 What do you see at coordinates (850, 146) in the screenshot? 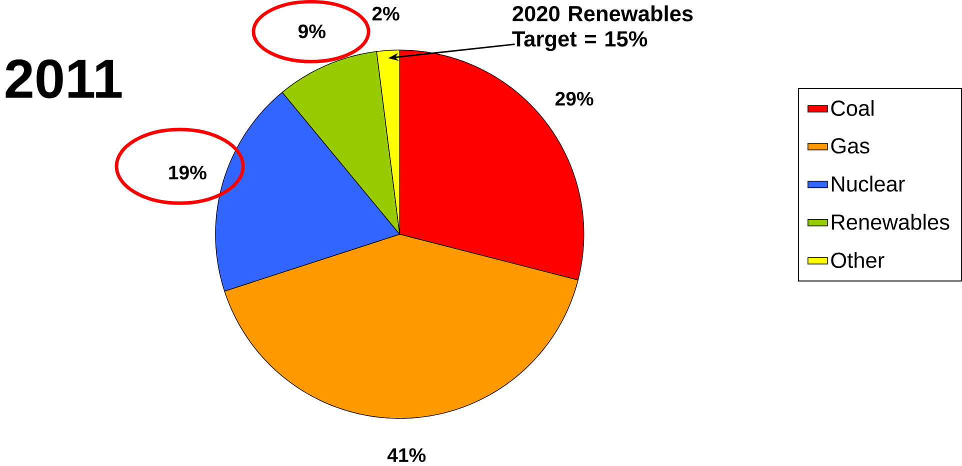
I see `legend-label: Gas` at bounding box center [850, 146].